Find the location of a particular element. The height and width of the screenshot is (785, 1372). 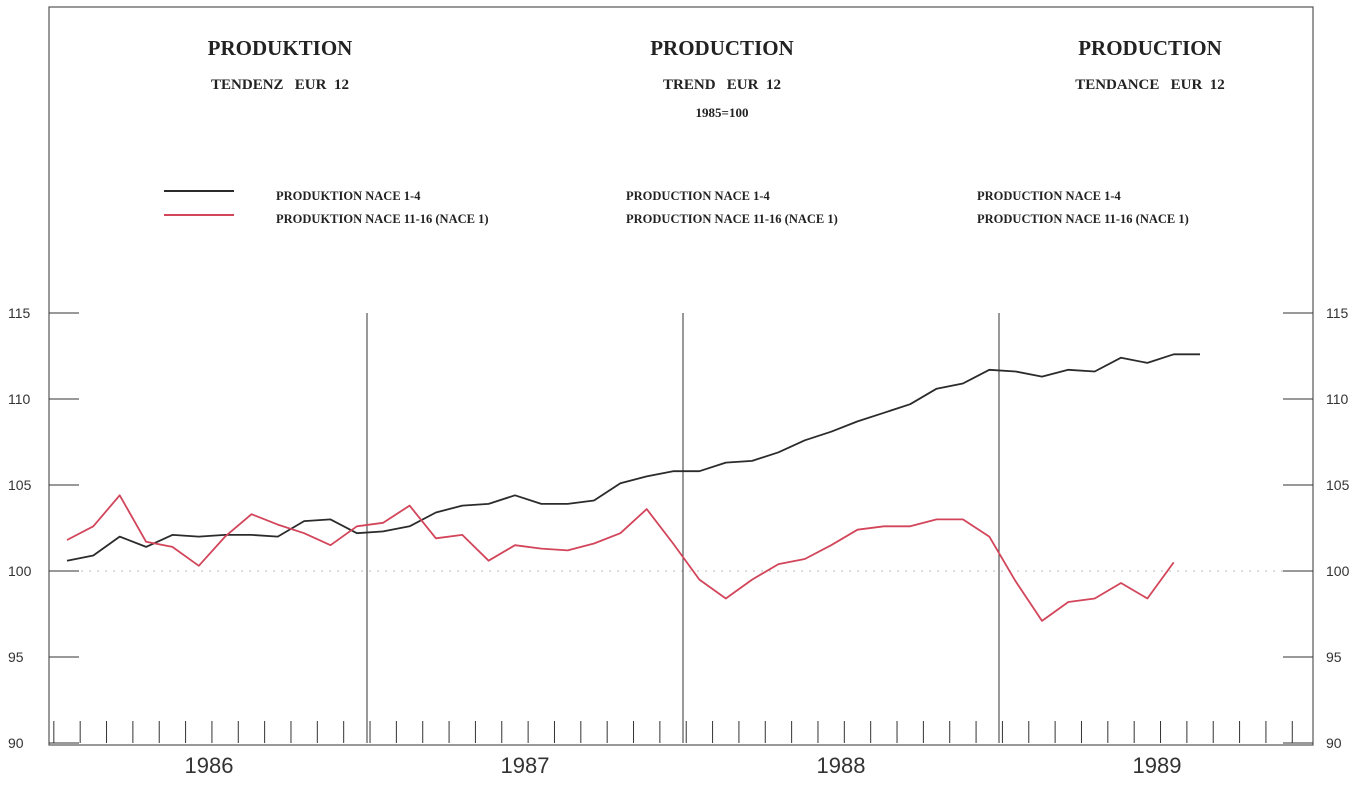

y-tick-label-right: 95 is located at coordinates (1334, 657).